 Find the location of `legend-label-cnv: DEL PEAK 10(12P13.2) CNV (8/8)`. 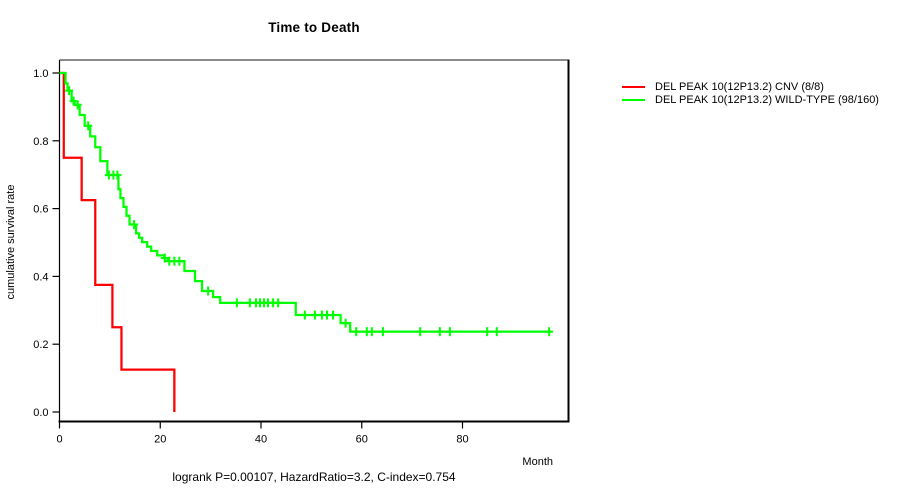

legend-label-cnv: DEL PEAK 10(12P13.2) CNV (8/8) is located at coordinates (739, 86).